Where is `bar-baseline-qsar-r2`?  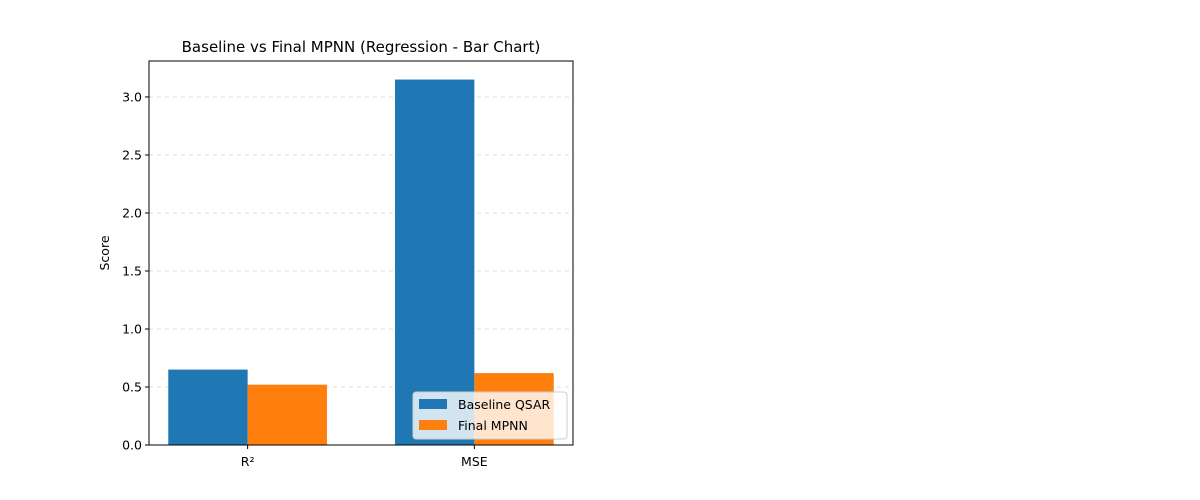
bar-baseline-qsar-r2 is located at coordinates (208, 407).